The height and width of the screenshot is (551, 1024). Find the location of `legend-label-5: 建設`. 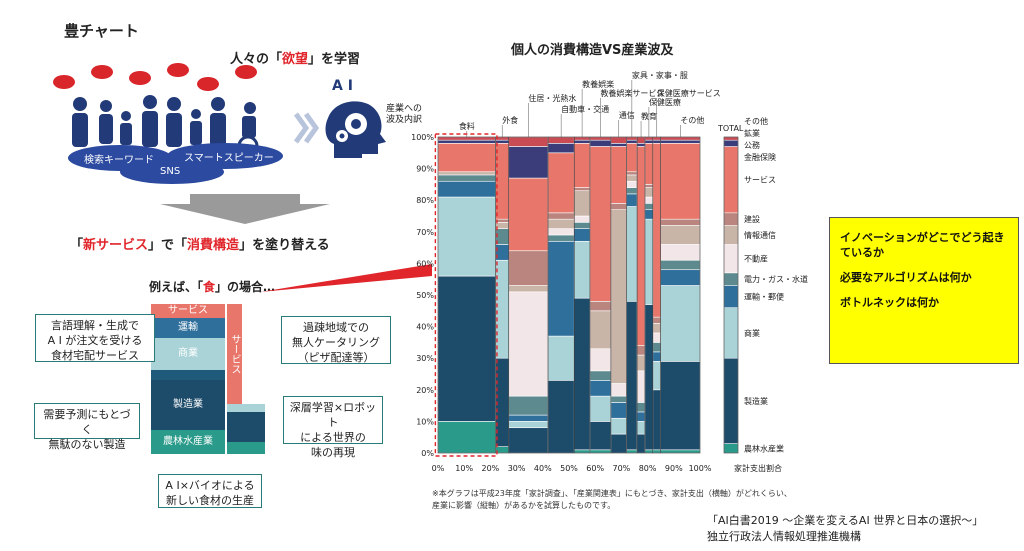

legend-label-5: 建設 is located at coordinates (752, 219).